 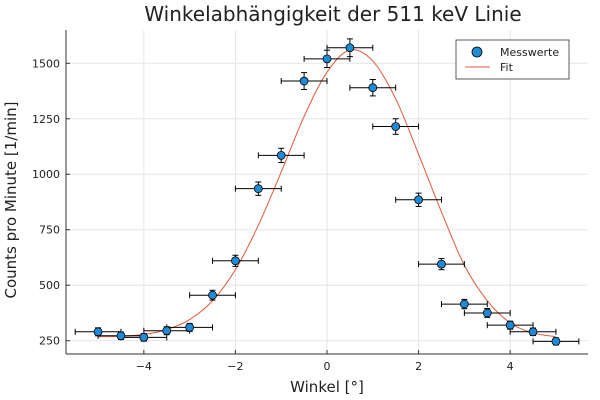 What do you see at coordinates (507, 67) in the screenshot?
I see `legend-label-fit: Fit` at bounding box center [507, 67].